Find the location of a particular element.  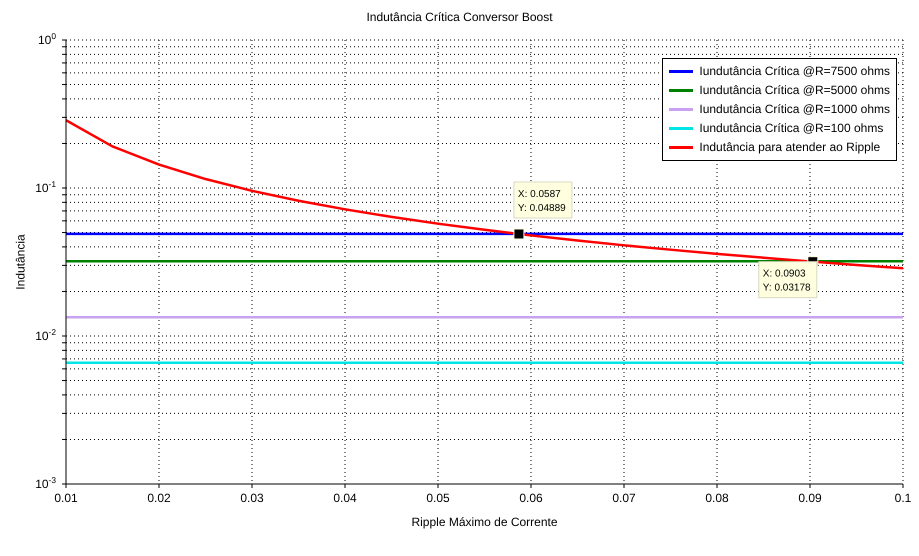

x-tick-label: 0.02 is located at coordinates (159, 498).